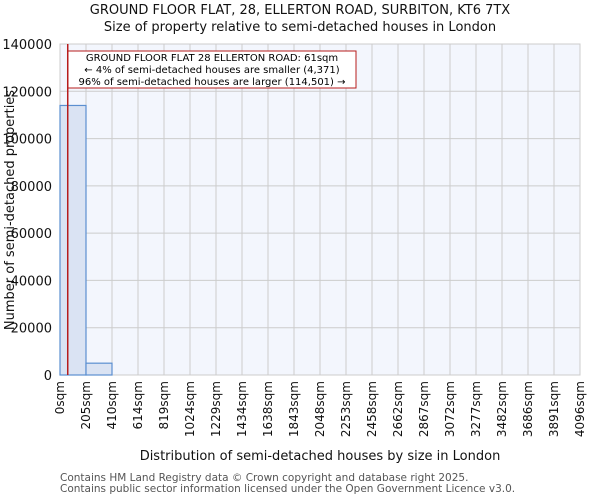 Image resolution: width=600 pixels, height=500 pixels. I want to click on y-tick-label: 140000, so click(27, 45).